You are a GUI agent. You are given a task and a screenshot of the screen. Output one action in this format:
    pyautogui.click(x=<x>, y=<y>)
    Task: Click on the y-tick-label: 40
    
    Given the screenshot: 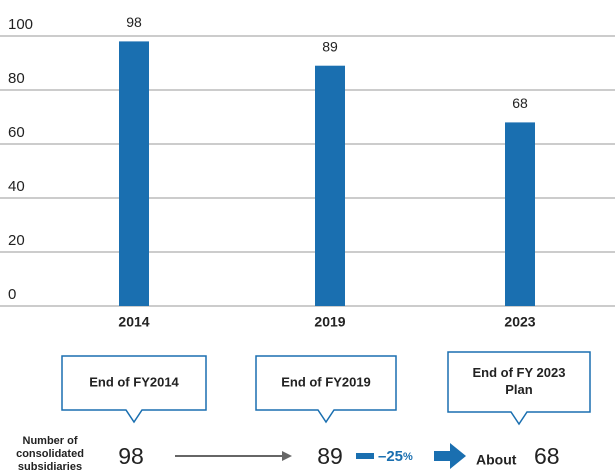 What is the action you would take?
    pyautogui.click(x=16, y=186)
    